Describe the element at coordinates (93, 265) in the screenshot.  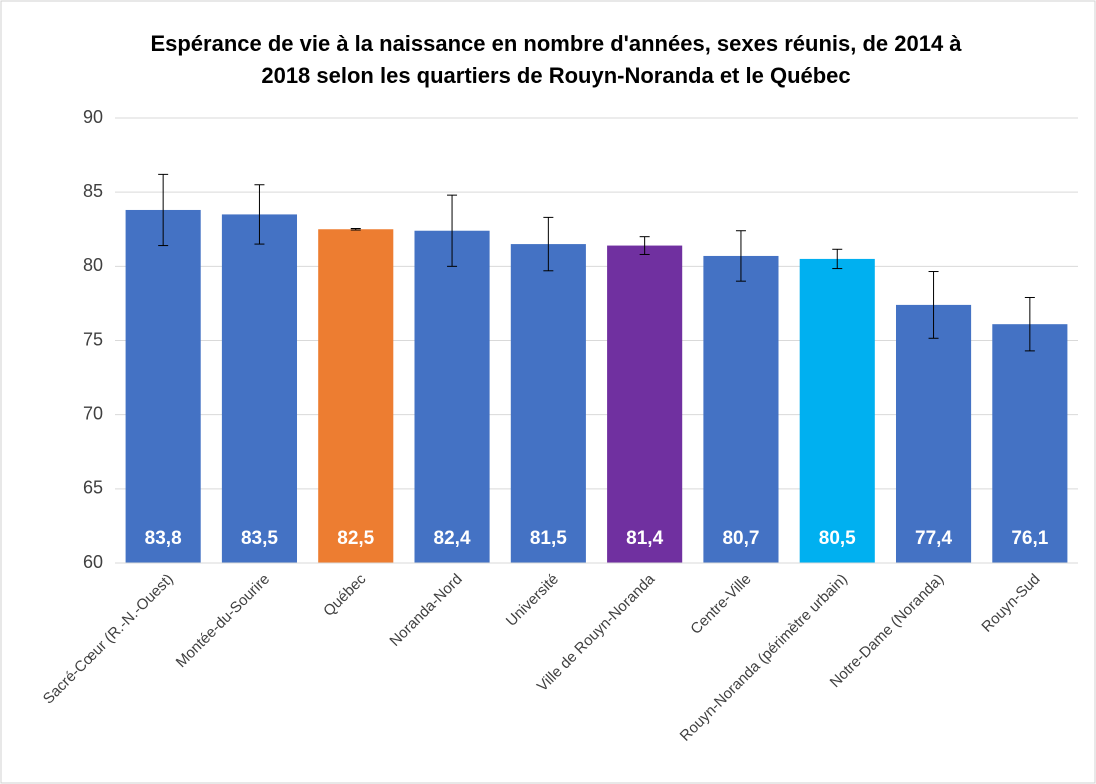
I see `y-tick-label: 80` at that location.